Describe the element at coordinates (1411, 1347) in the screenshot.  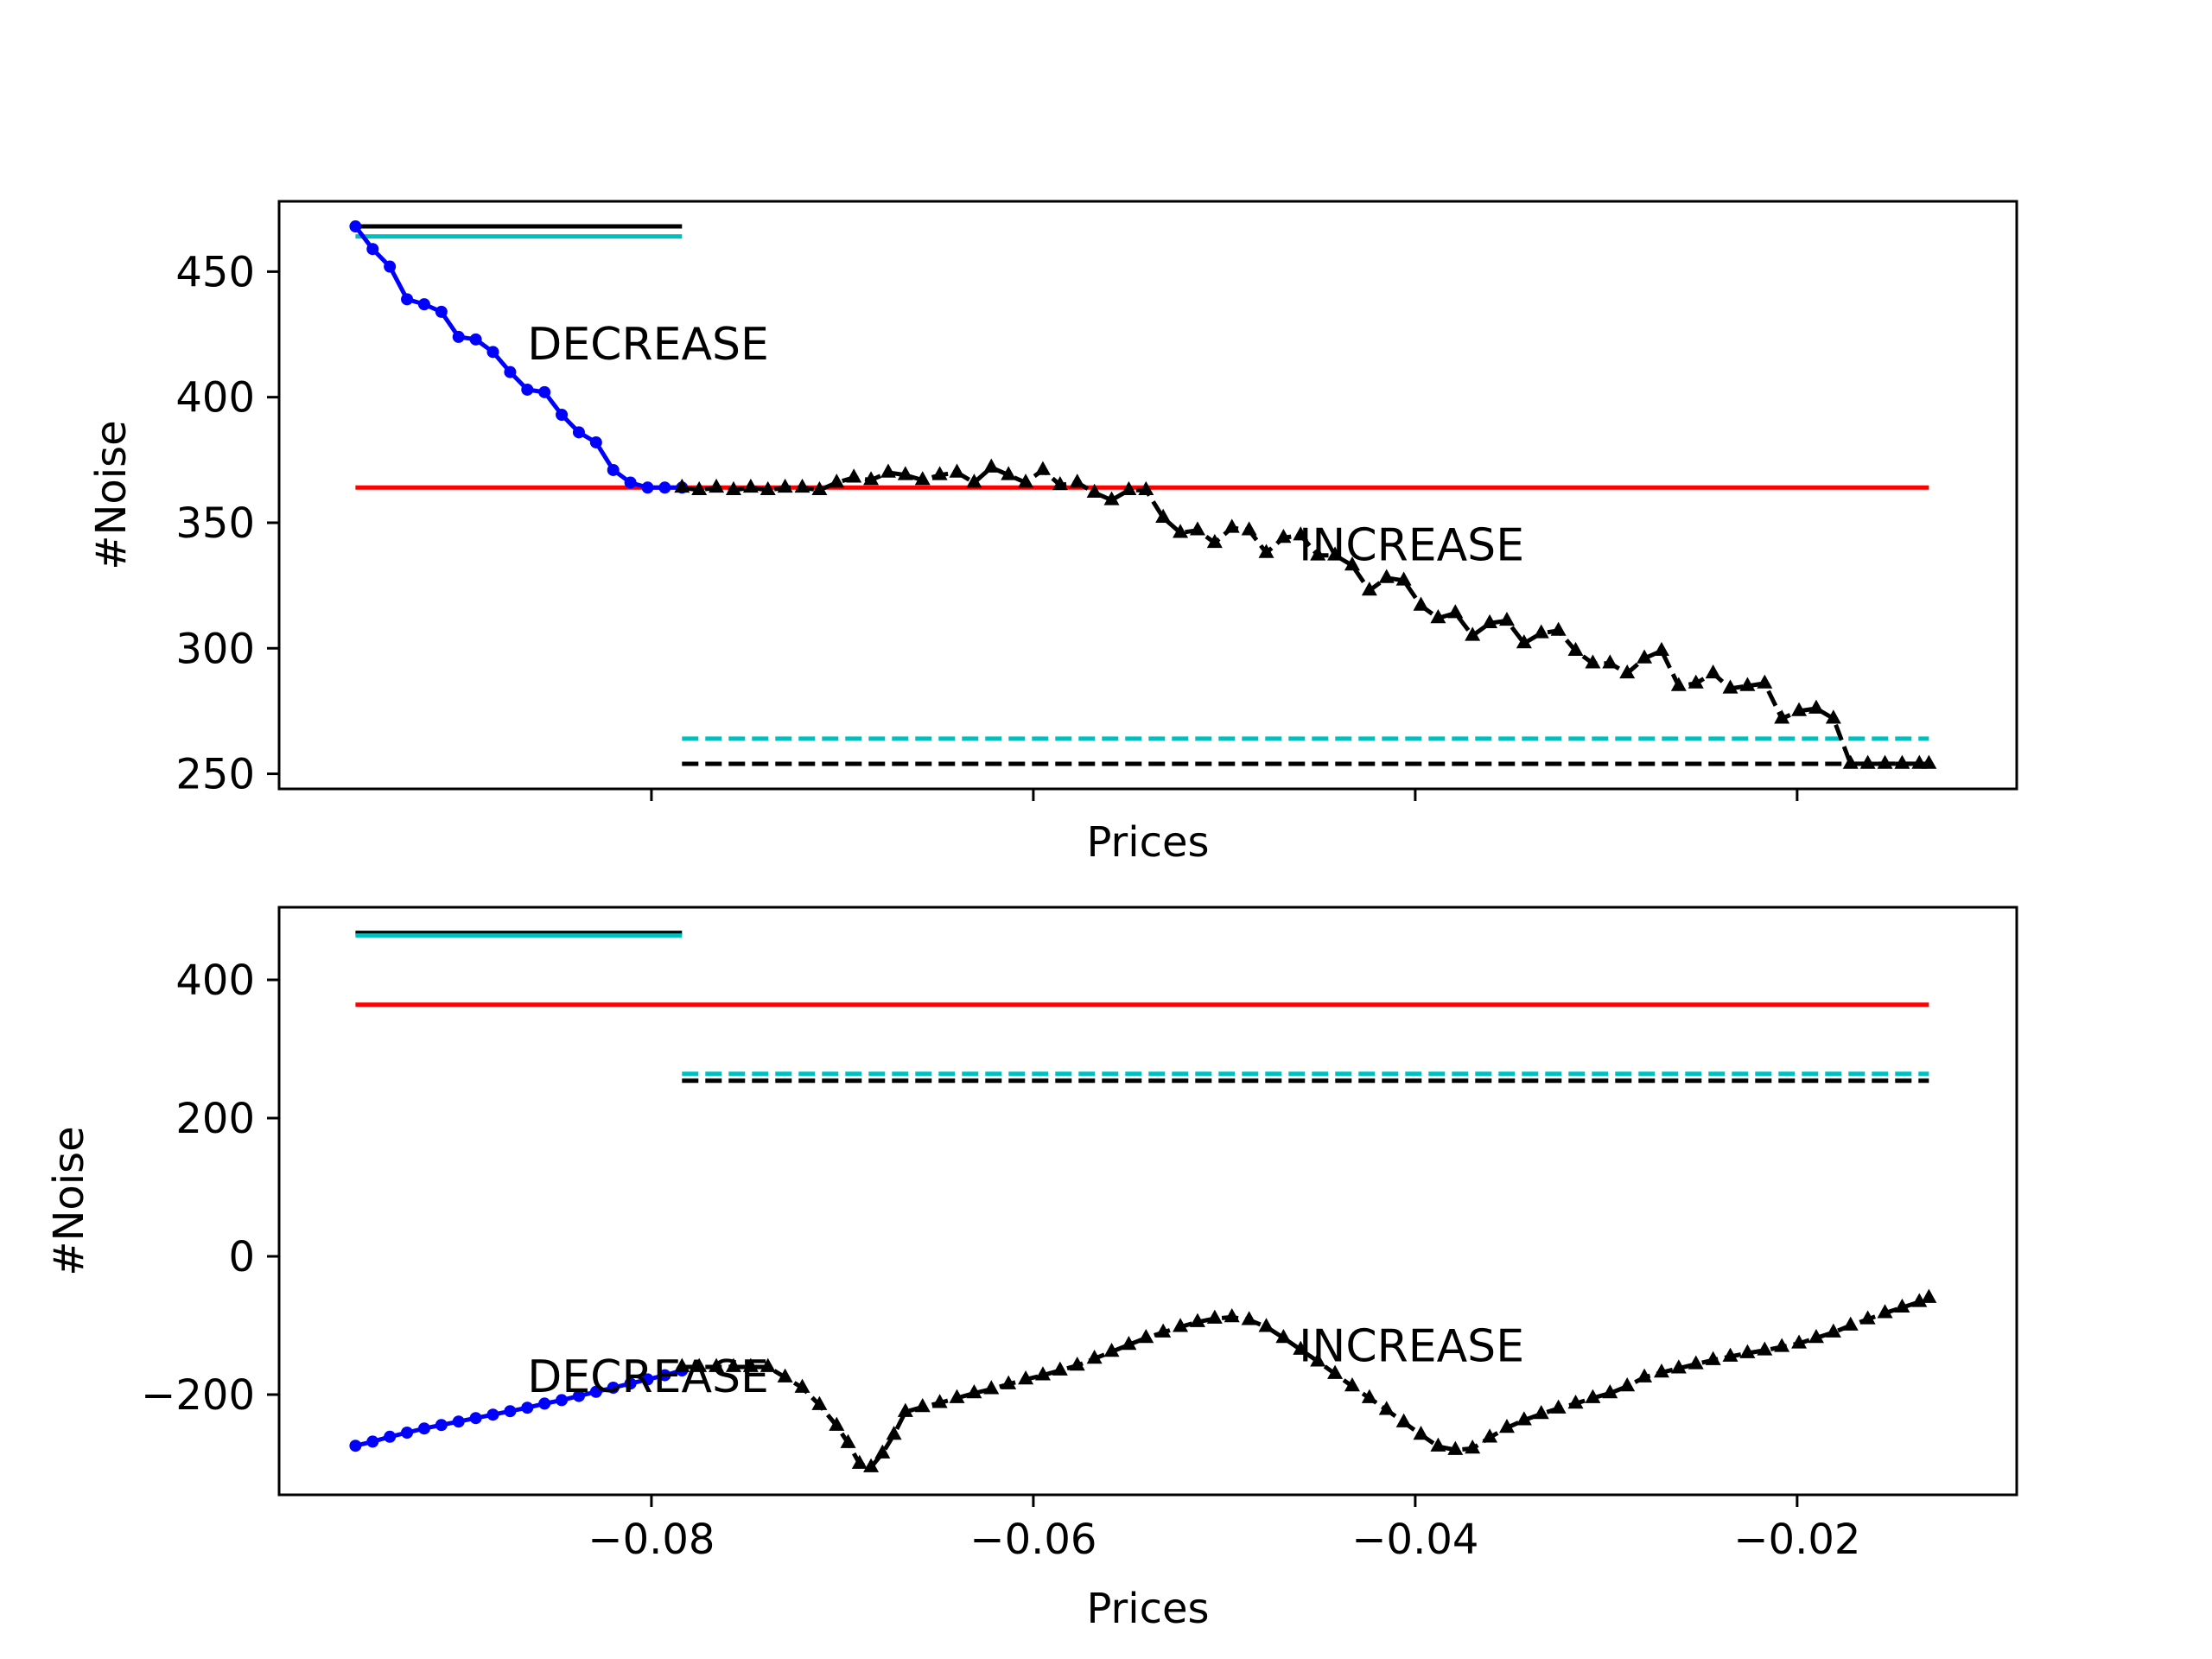
I see `annotation-increase: INCREASE` at that location.